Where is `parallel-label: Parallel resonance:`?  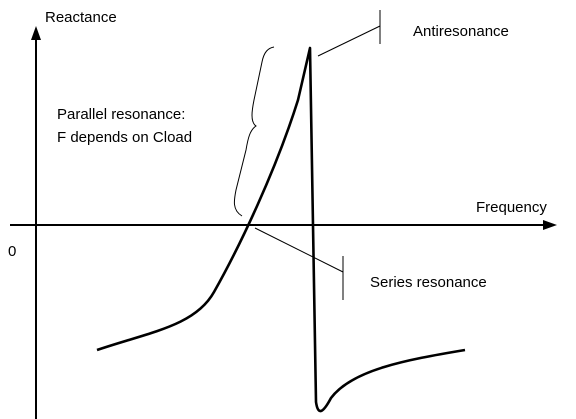
parallel-label: Parallel resonance: is located at coordinates (121, 114).